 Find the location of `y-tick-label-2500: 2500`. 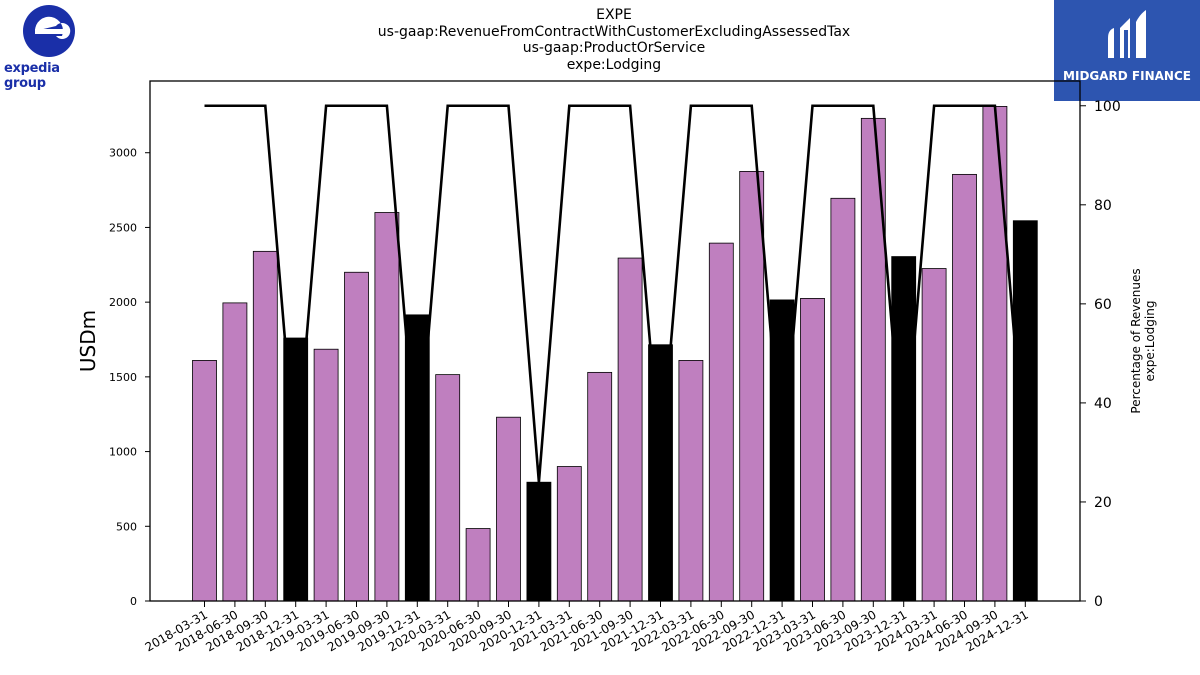

y-tick-label-2500: 2500 is located at coordinates (123, 227).